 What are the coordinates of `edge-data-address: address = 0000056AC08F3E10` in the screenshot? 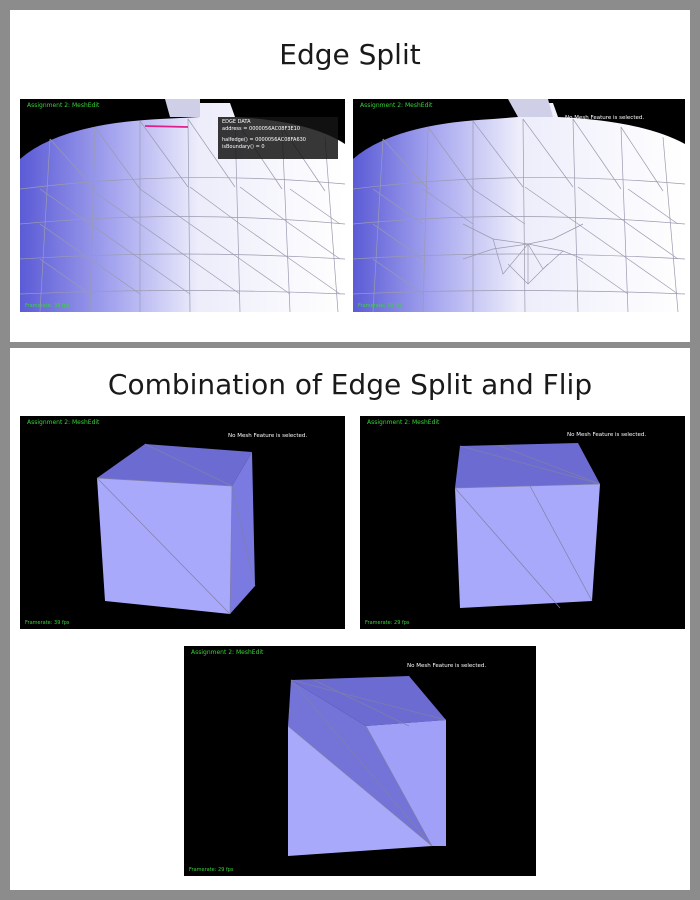 It's located at (261, 128).